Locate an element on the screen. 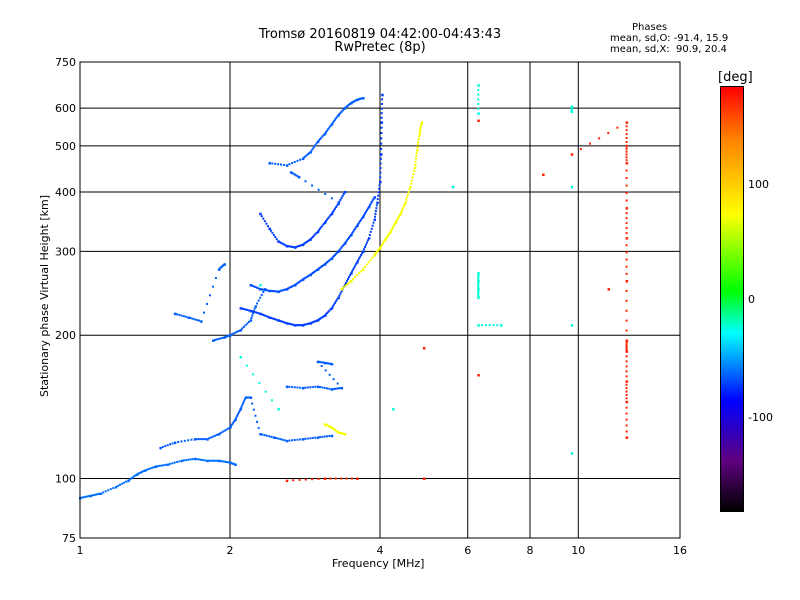  y-tick-label: 400 is located at coordinates (65, 192).